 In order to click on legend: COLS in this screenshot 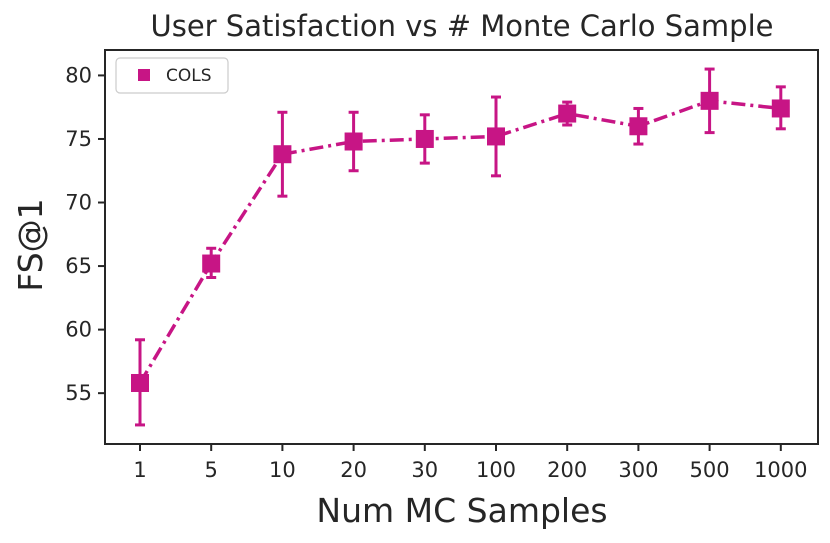, I will do `click(172, 75)`.